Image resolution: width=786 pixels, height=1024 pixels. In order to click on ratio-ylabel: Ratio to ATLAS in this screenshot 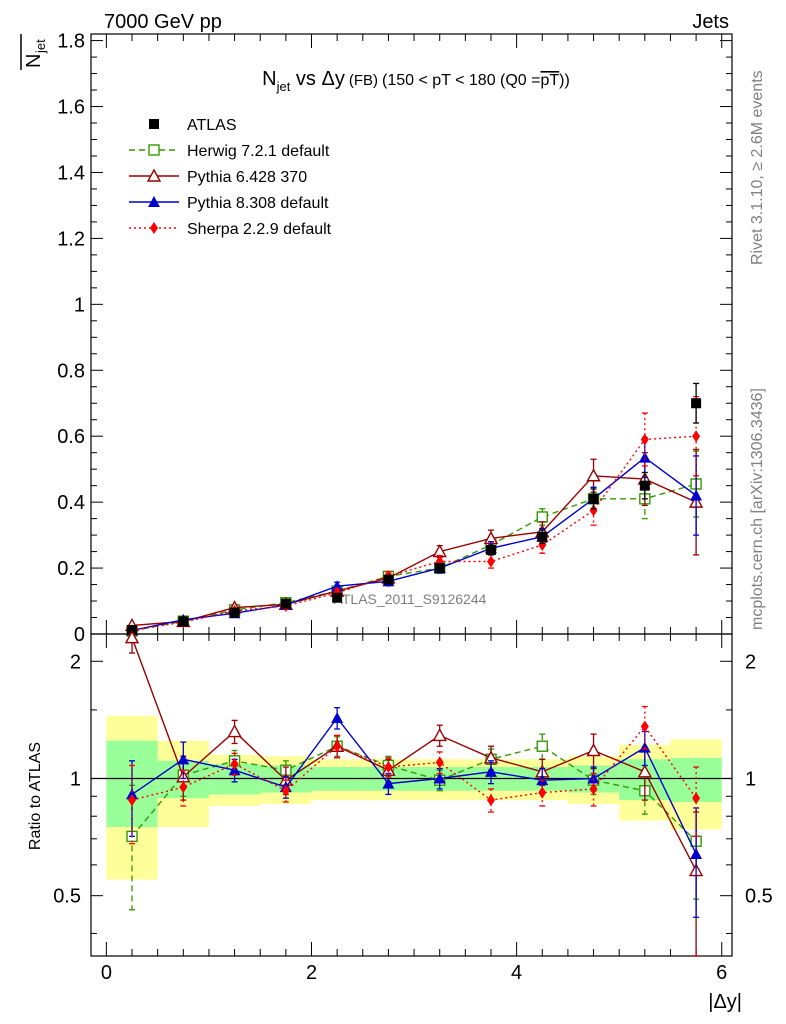, I will do `click(35, 796)`.